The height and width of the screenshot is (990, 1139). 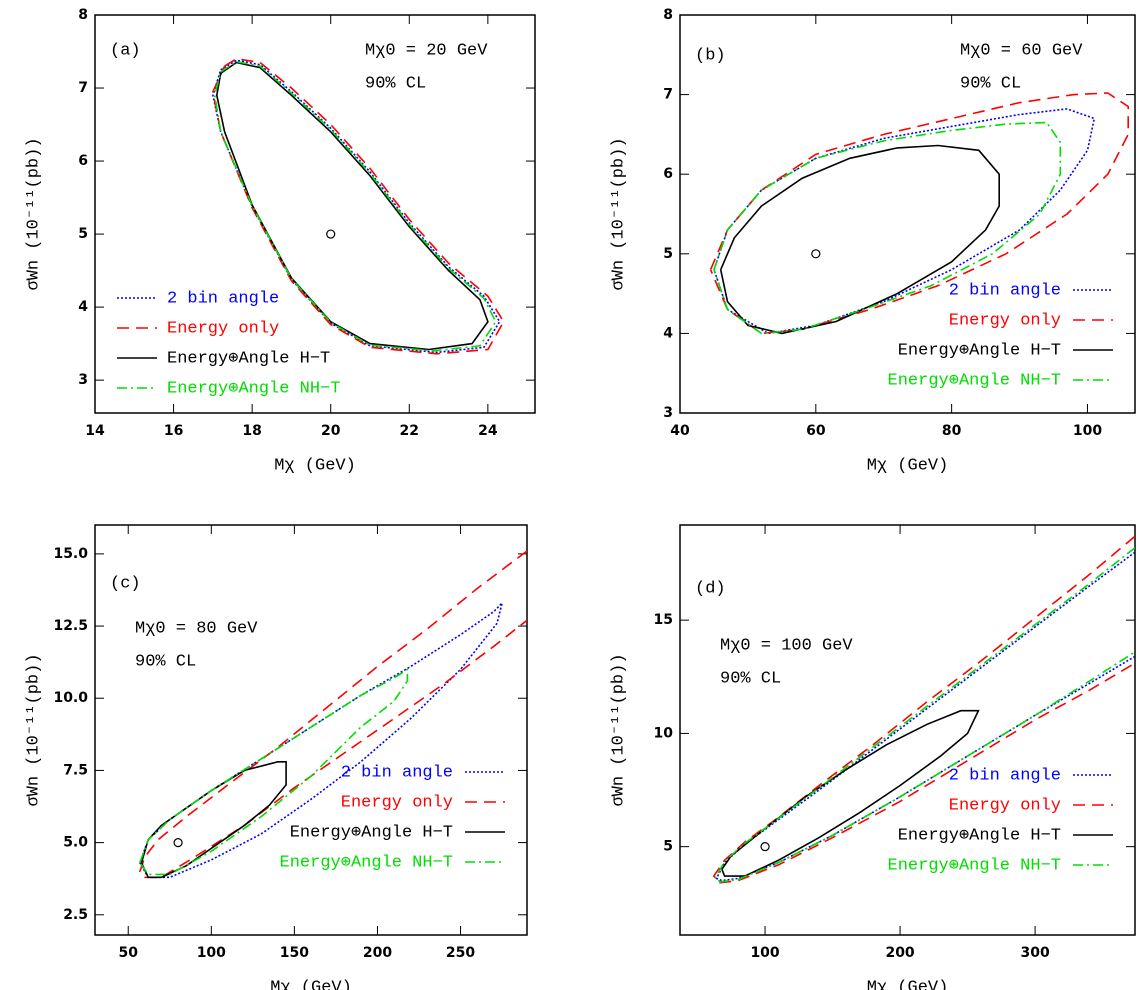 I want to click on y-tick-label: 15.0, so click(x=70, y=554).